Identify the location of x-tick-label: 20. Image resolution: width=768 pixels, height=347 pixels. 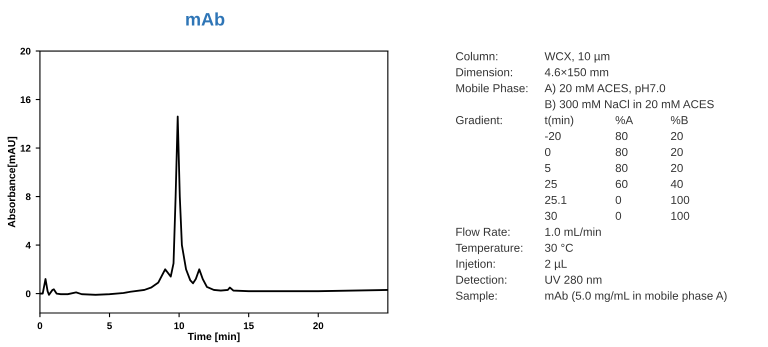
(318, 326).